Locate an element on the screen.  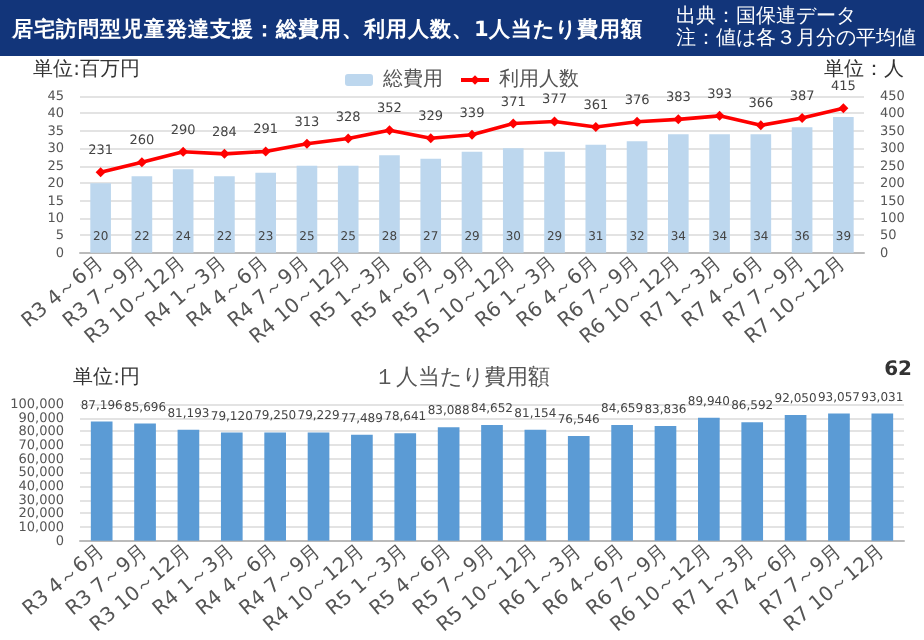
y2-axis-title: 単位：人 is located at coordinates (864, 69).